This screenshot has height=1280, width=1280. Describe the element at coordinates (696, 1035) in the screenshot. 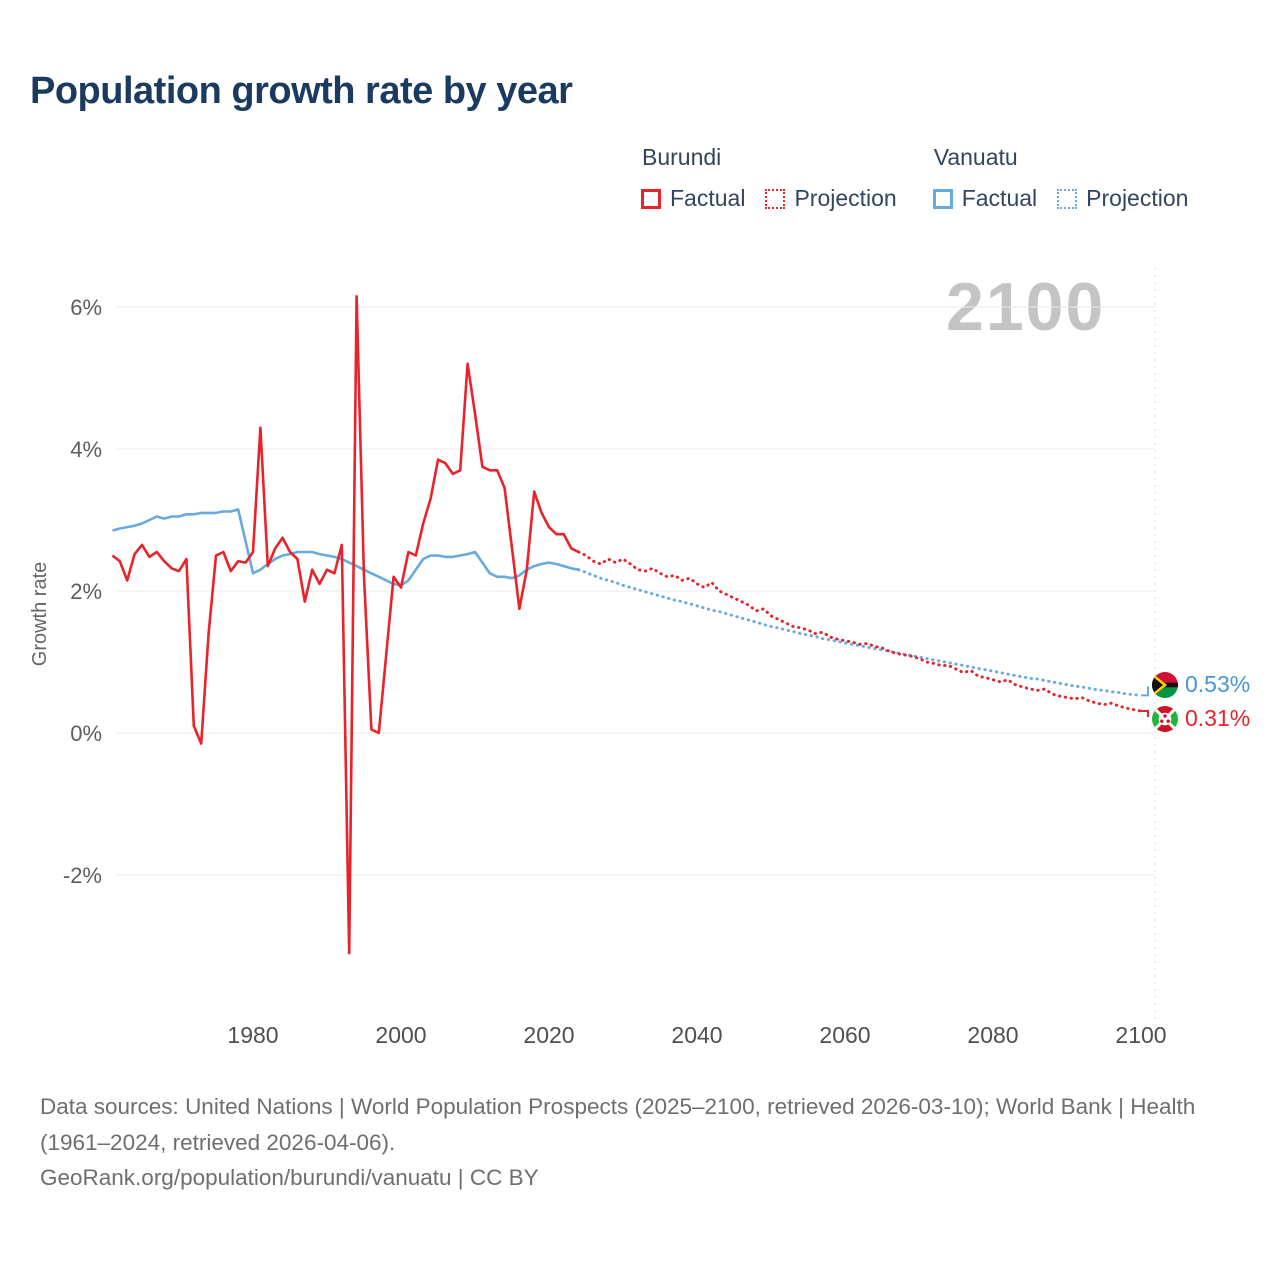

I see `x-tick-label: 2040` at that location.